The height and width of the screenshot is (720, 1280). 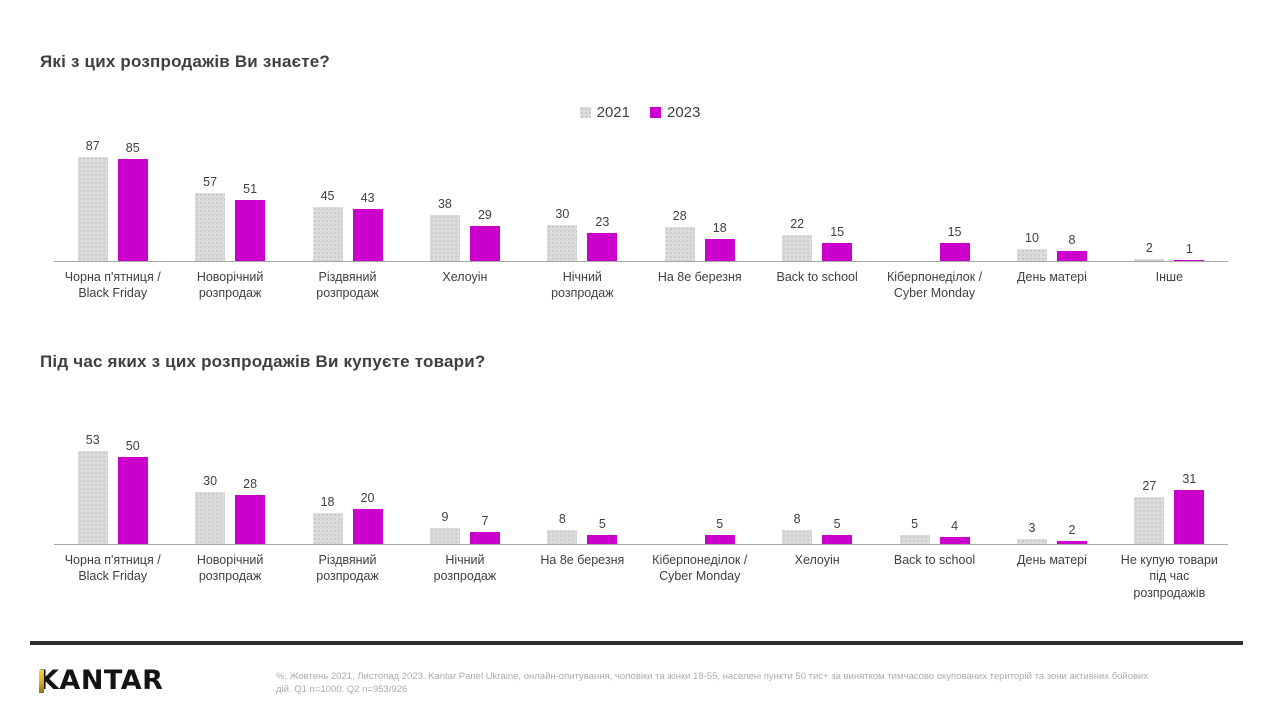 What do you see at coordinates (210, 480) in the screenshot?
I see `bar-value-label: 30` at bounding box center [210, 480].